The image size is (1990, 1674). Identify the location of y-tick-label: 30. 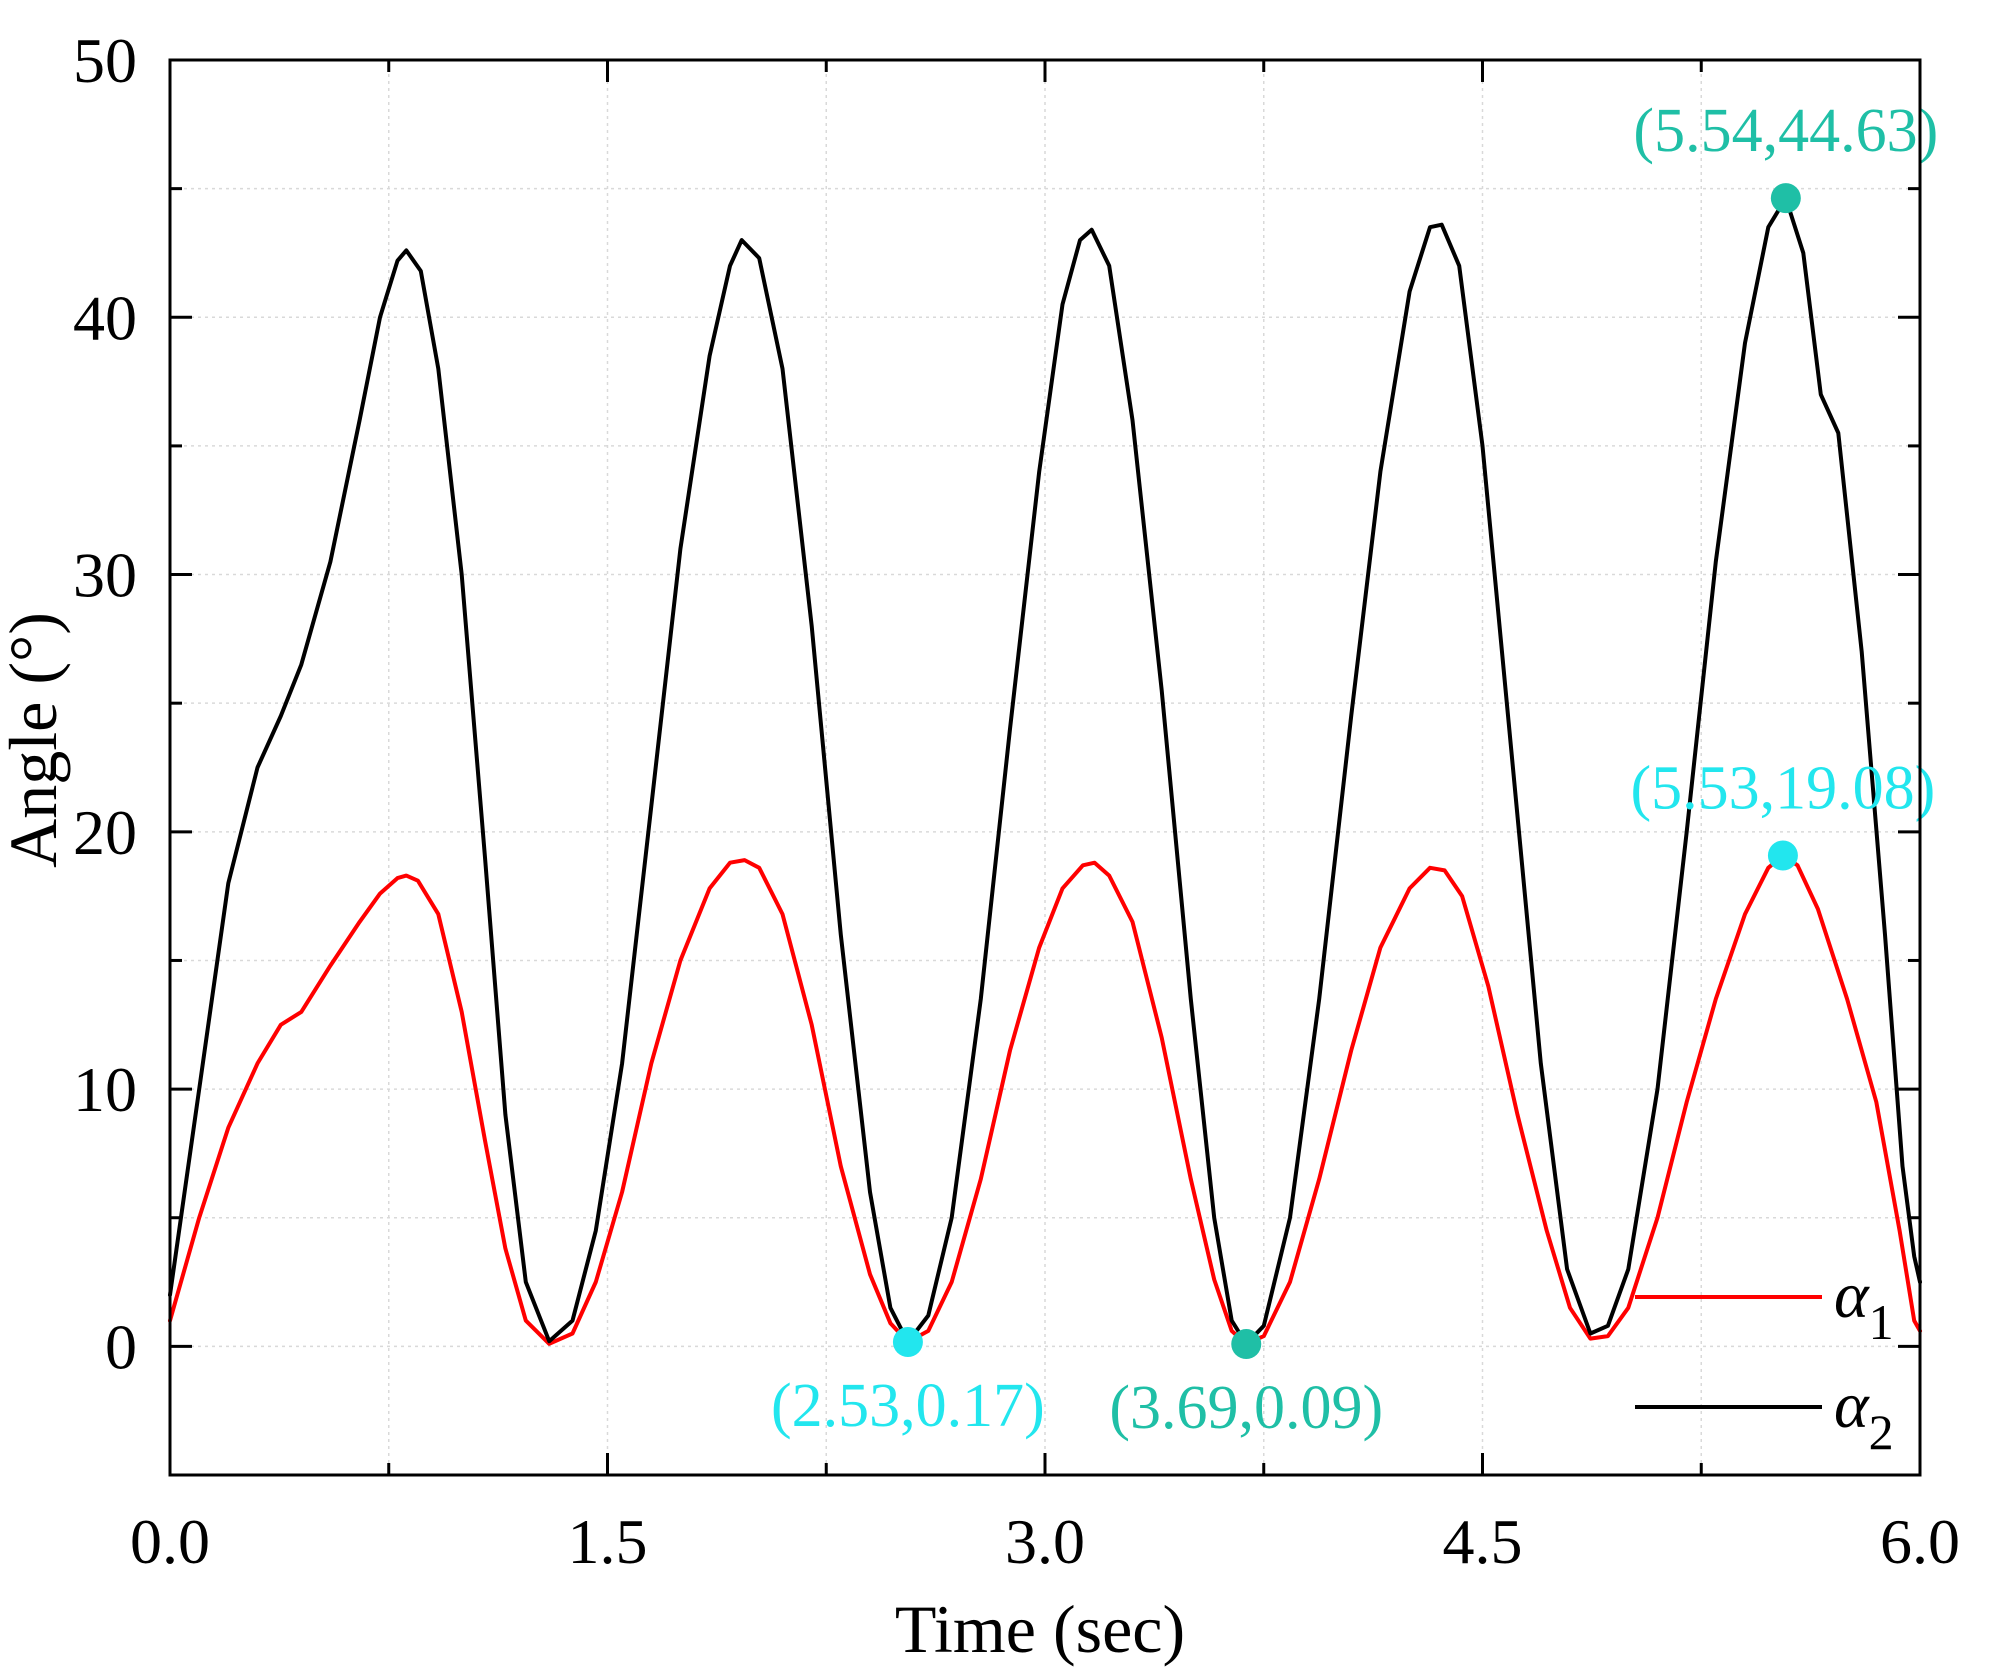
(105, 575).